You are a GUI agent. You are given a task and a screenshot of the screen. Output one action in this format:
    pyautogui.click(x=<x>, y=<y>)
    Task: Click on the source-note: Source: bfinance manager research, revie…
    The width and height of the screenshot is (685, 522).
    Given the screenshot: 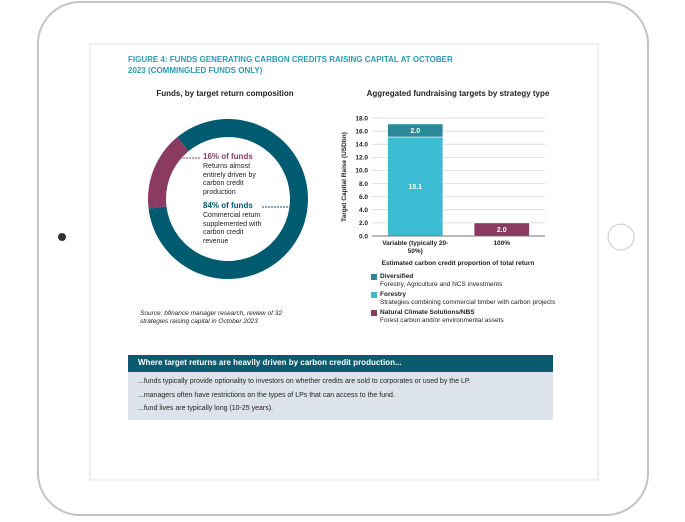 What is the action you would take?
    pyautogui.click(x=211, y=317)
    